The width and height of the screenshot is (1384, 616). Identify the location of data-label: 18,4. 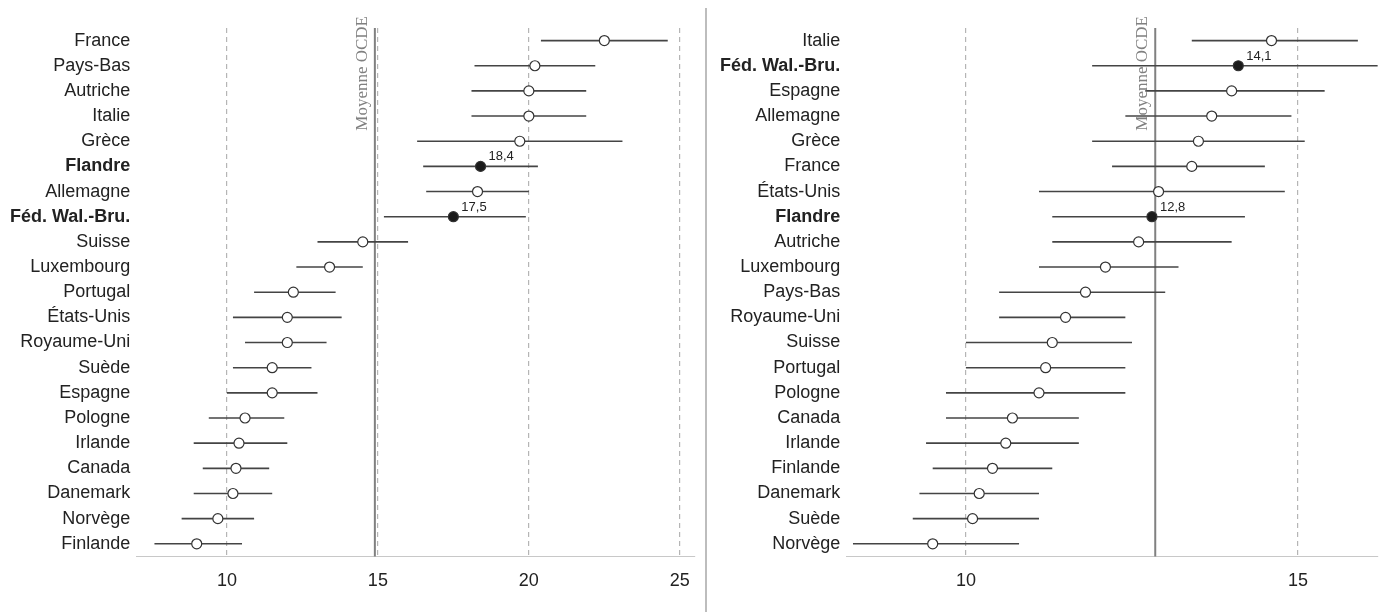
(501, 156).